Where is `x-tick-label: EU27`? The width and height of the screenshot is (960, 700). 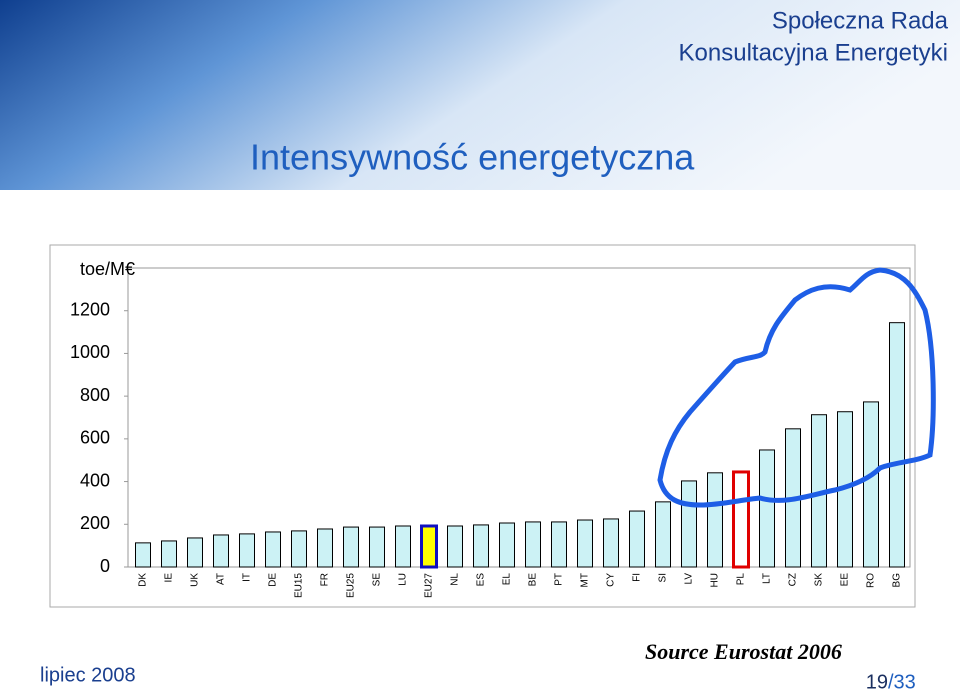
x-tick-label: EU27 is located at coordinates (429, 585).